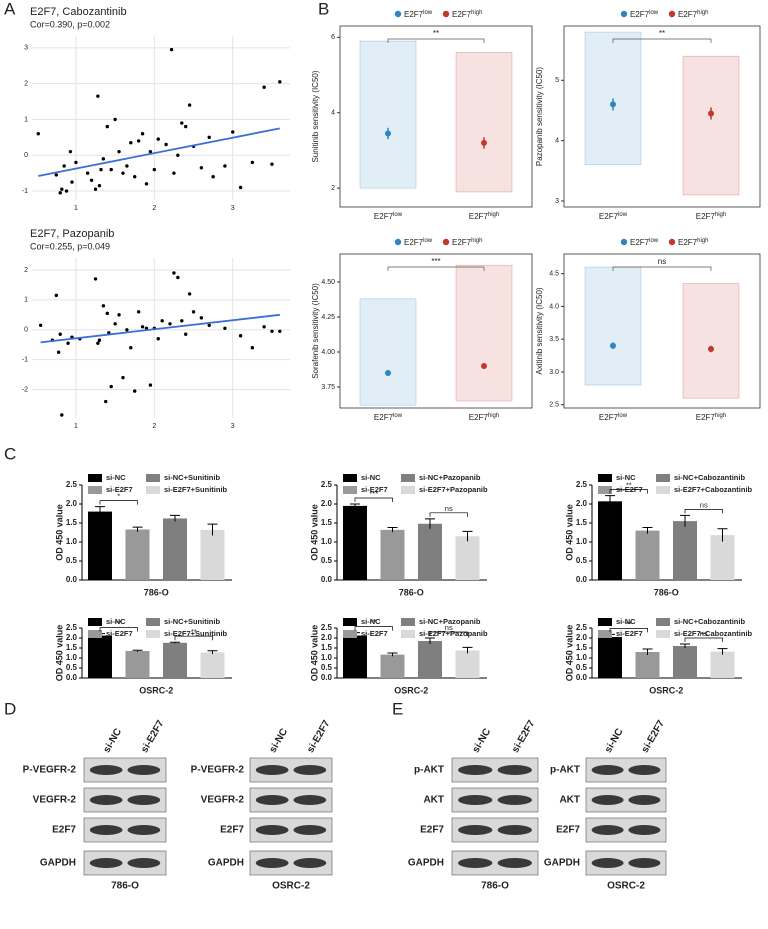 The height and width of the screenshot is (929, 768). I want to click on lane-label: si-NC, so click(112, 741).